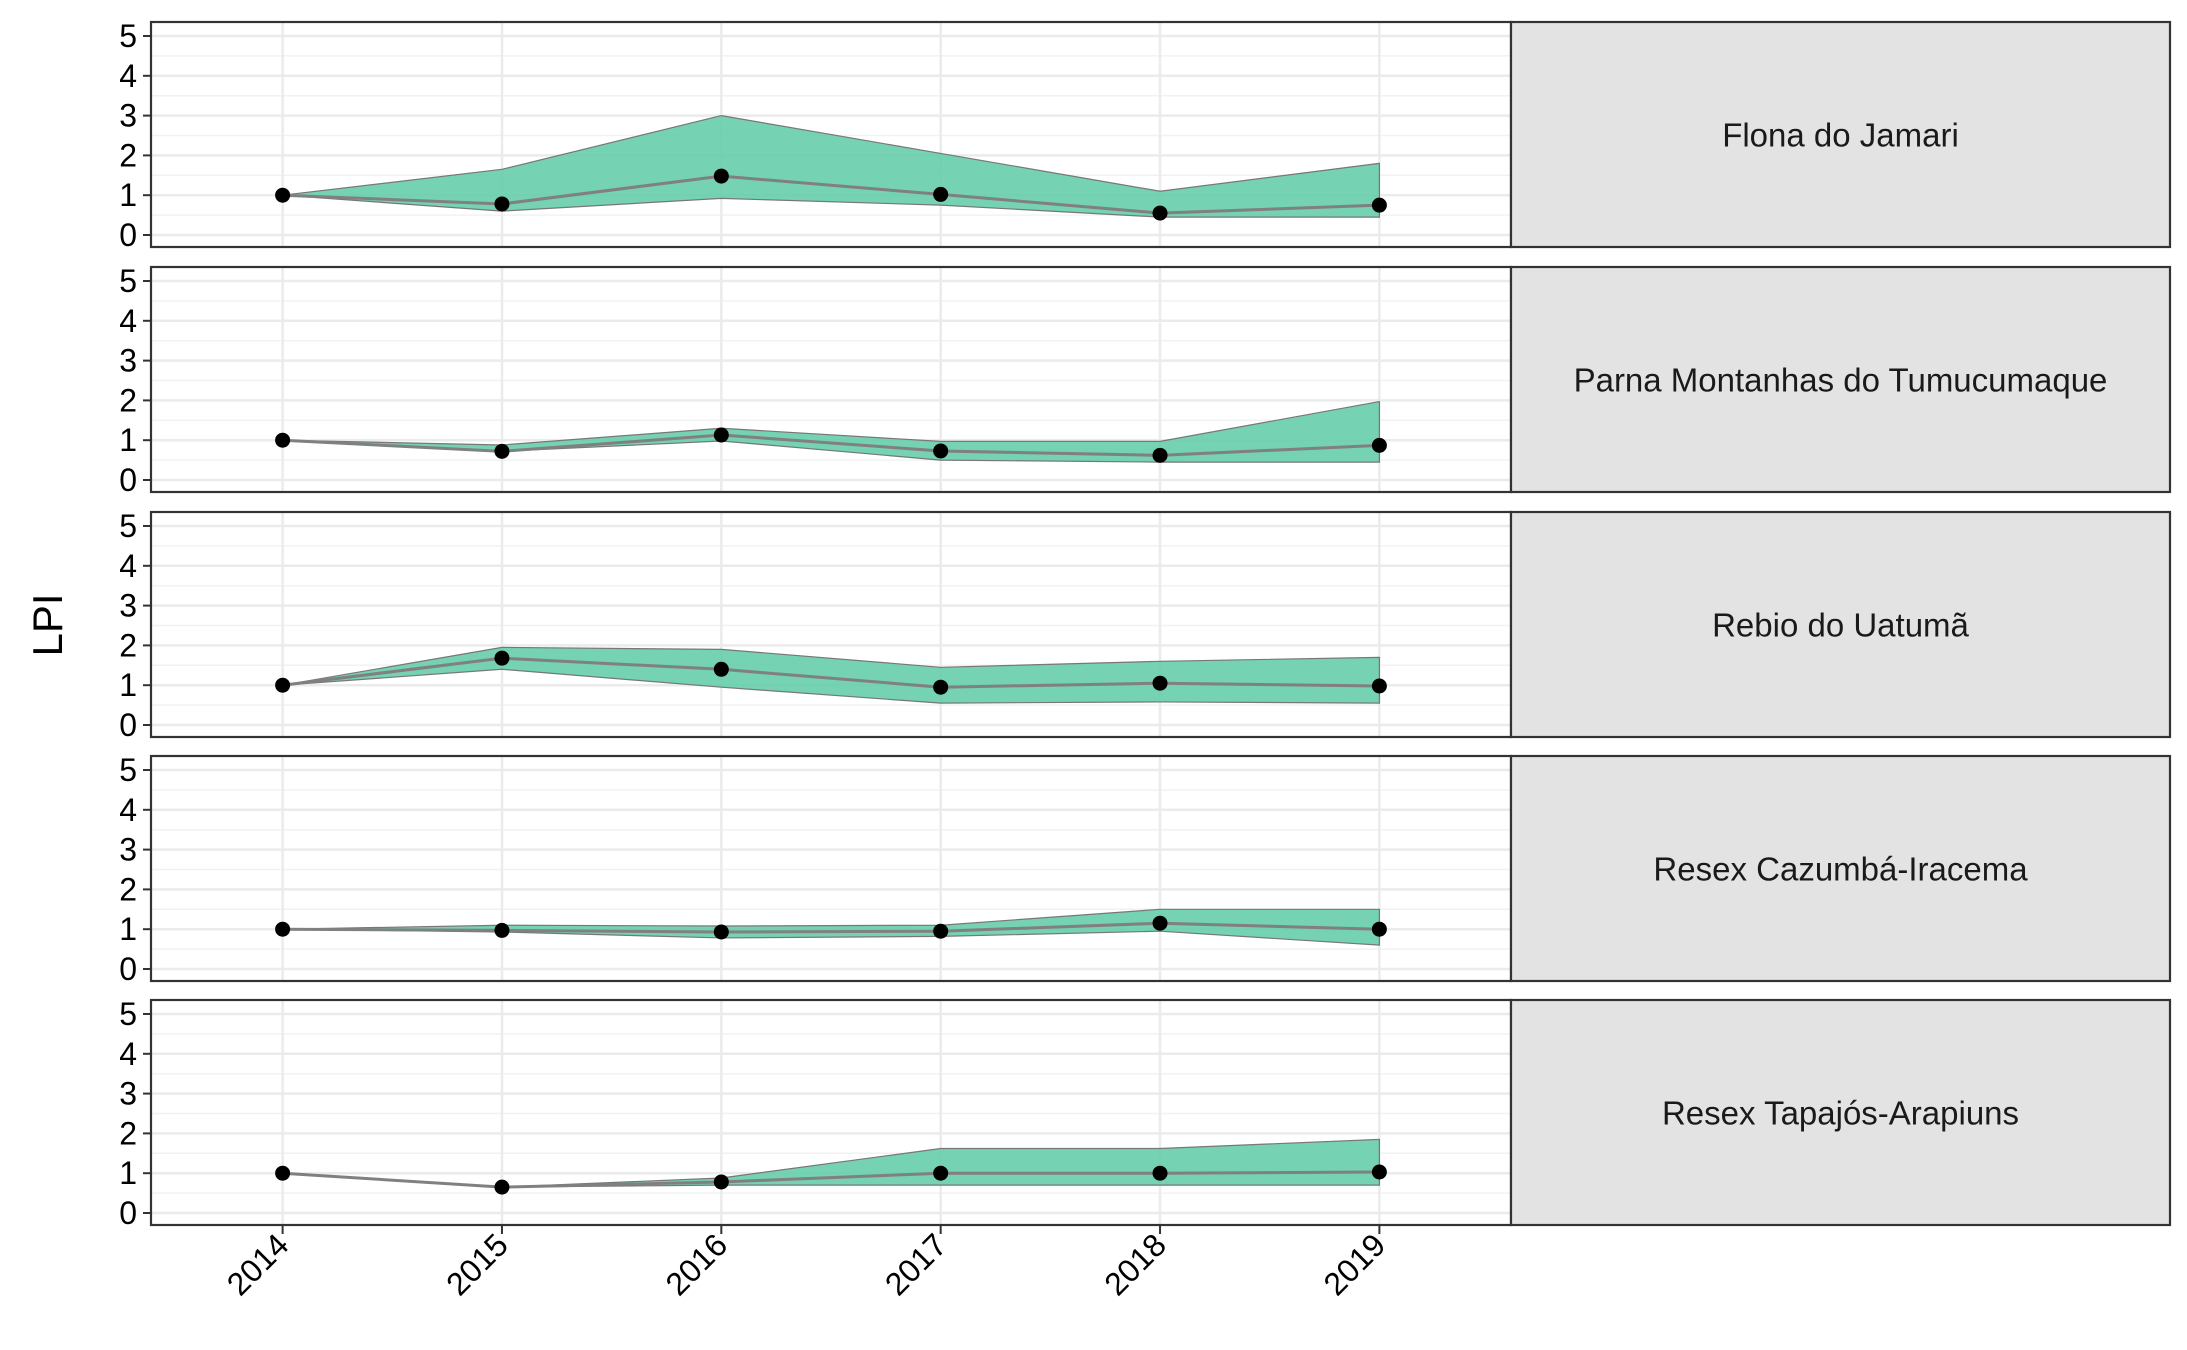 The width and height of the screenshot is (2187, 1350). I want to click on x-axis: 2014 2015 2016 2017 2018 2019, so click(806, 1263).